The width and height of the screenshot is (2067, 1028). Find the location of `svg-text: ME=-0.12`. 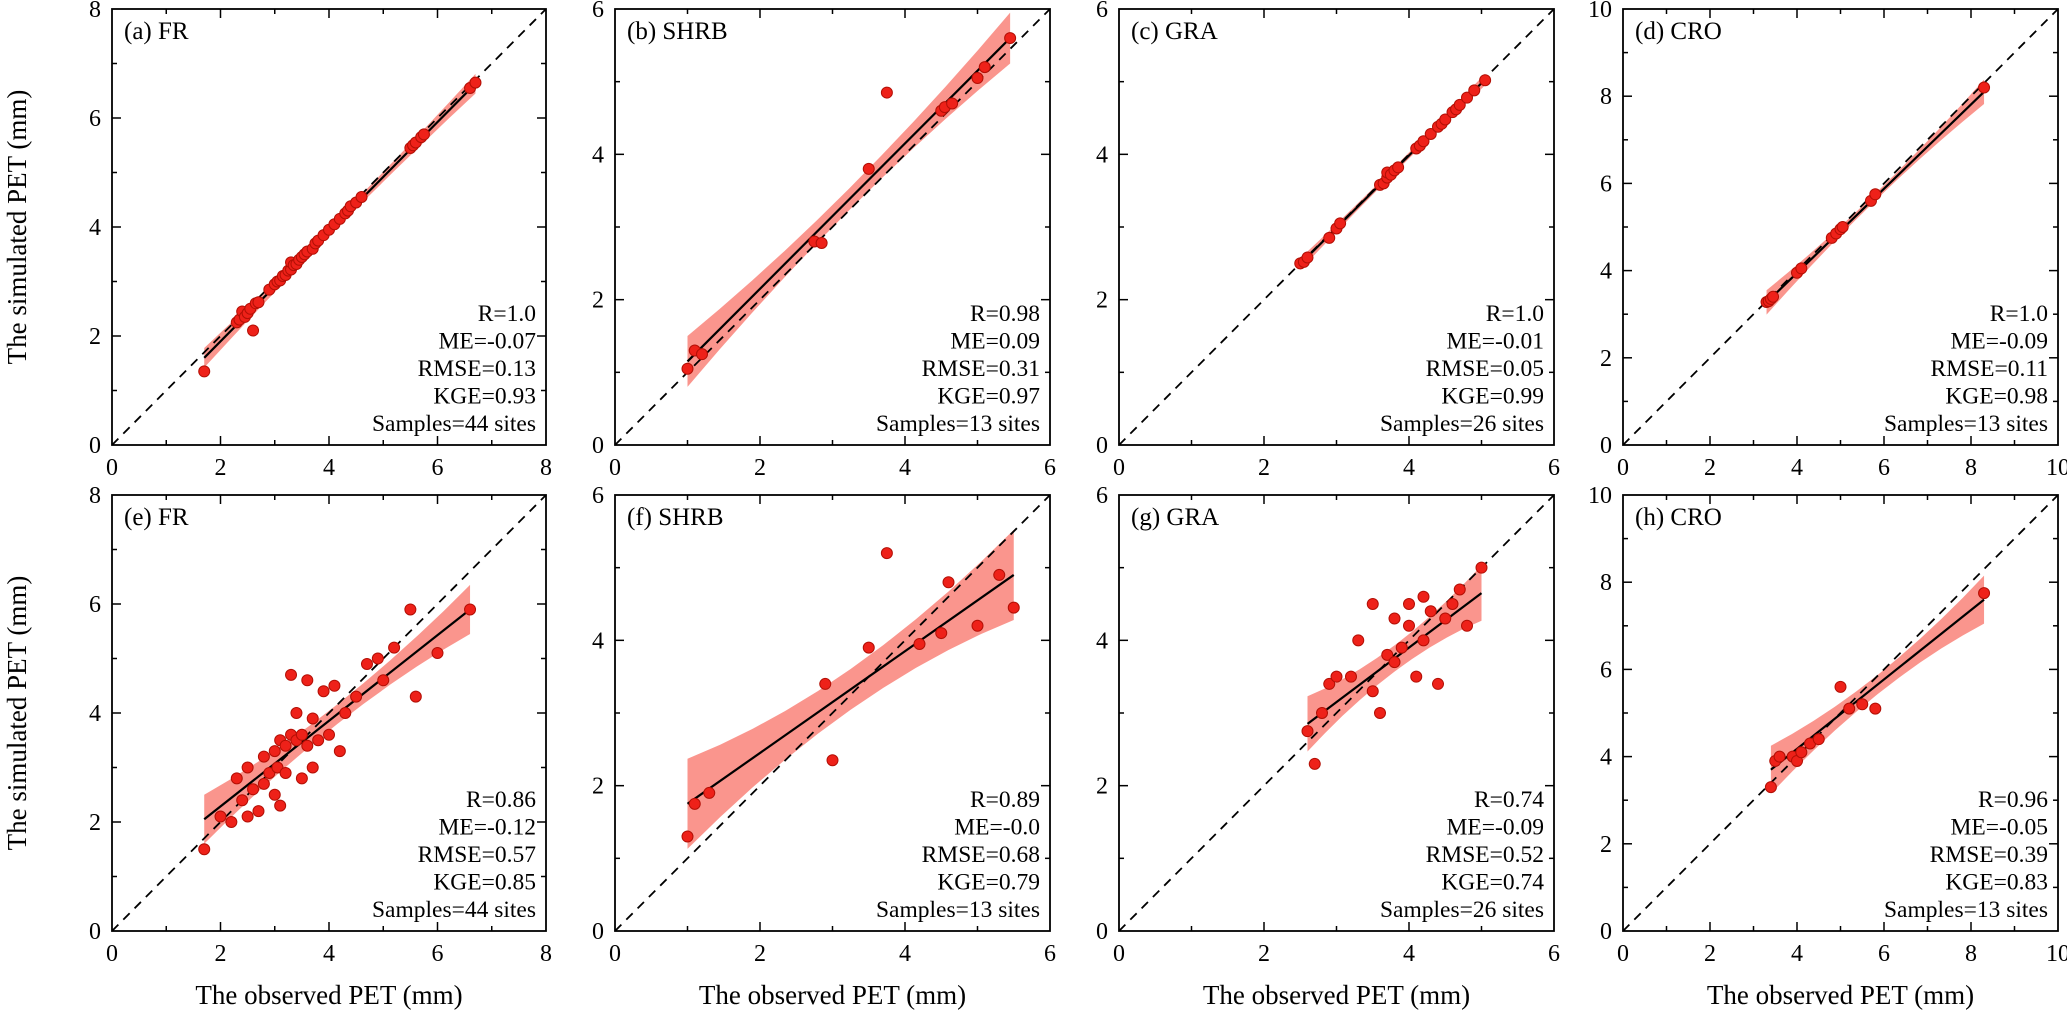

svg-text: ME=-0.12 is located at coordinates (487, 828).